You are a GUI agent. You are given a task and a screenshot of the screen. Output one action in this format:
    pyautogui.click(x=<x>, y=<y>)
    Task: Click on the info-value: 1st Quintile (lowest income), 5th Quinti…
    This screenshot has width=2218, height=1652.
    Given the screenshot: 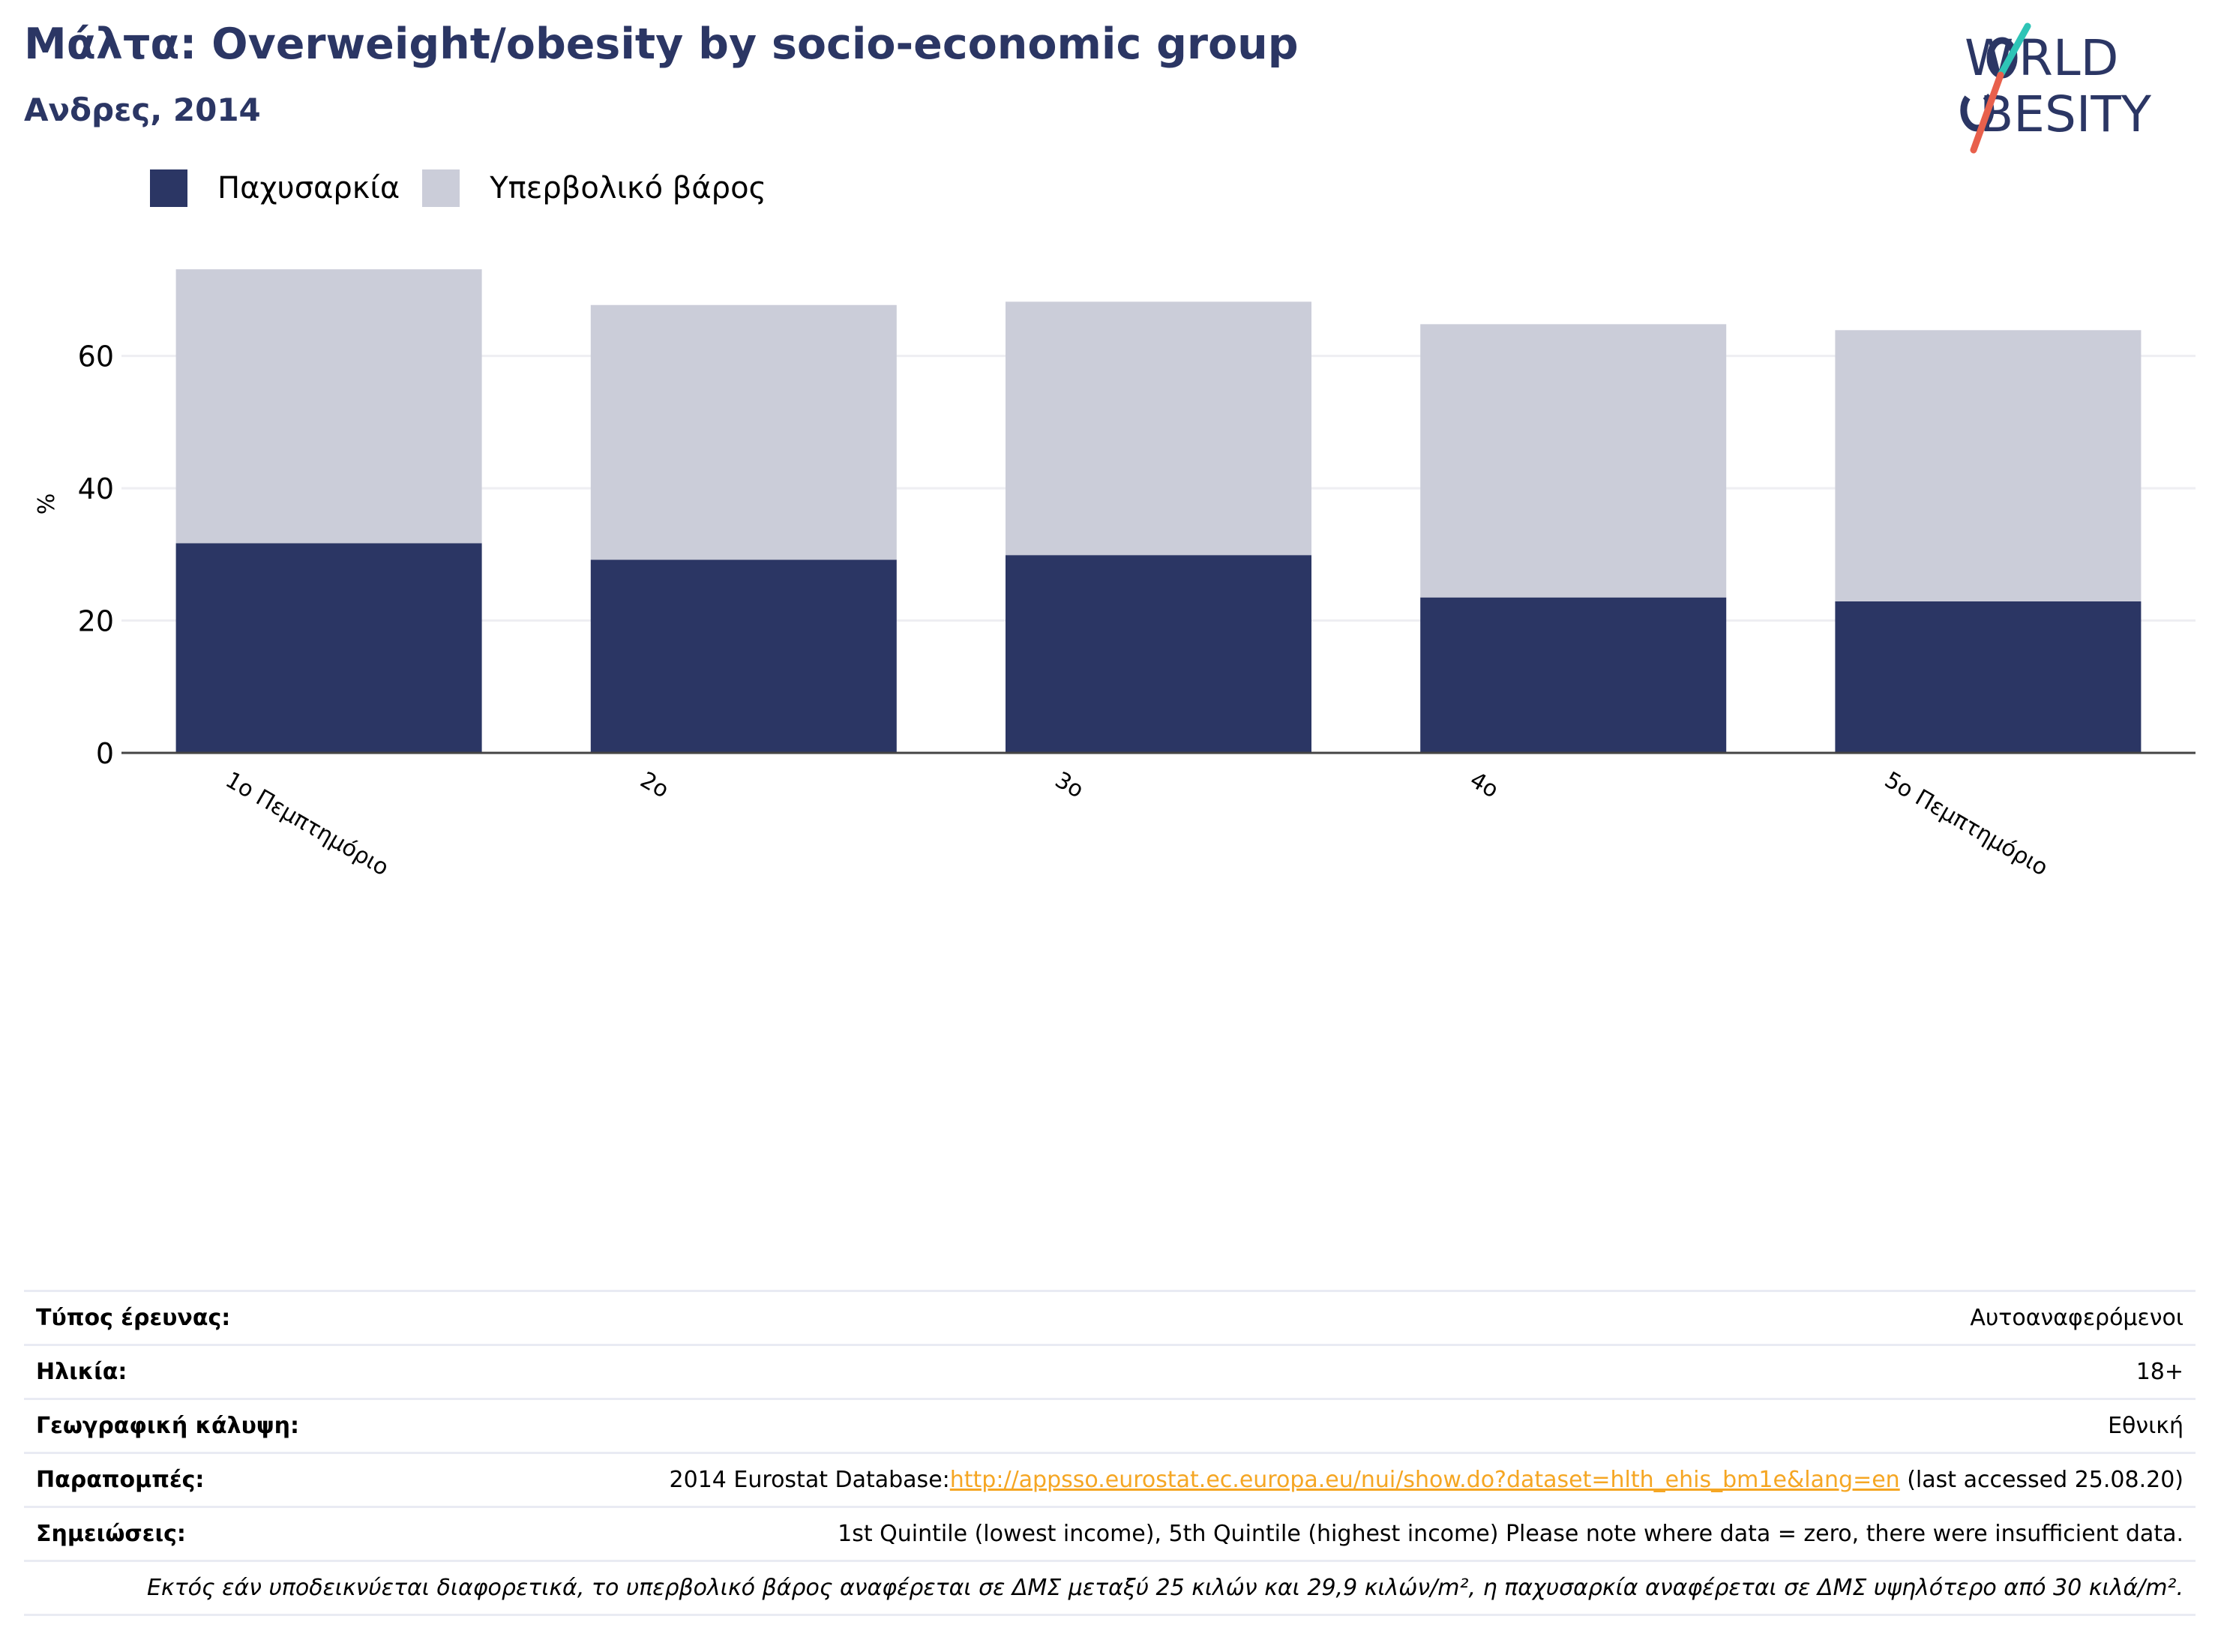 What is the action you would take?
    pyautogui.click(x=1280, y=1533)
    